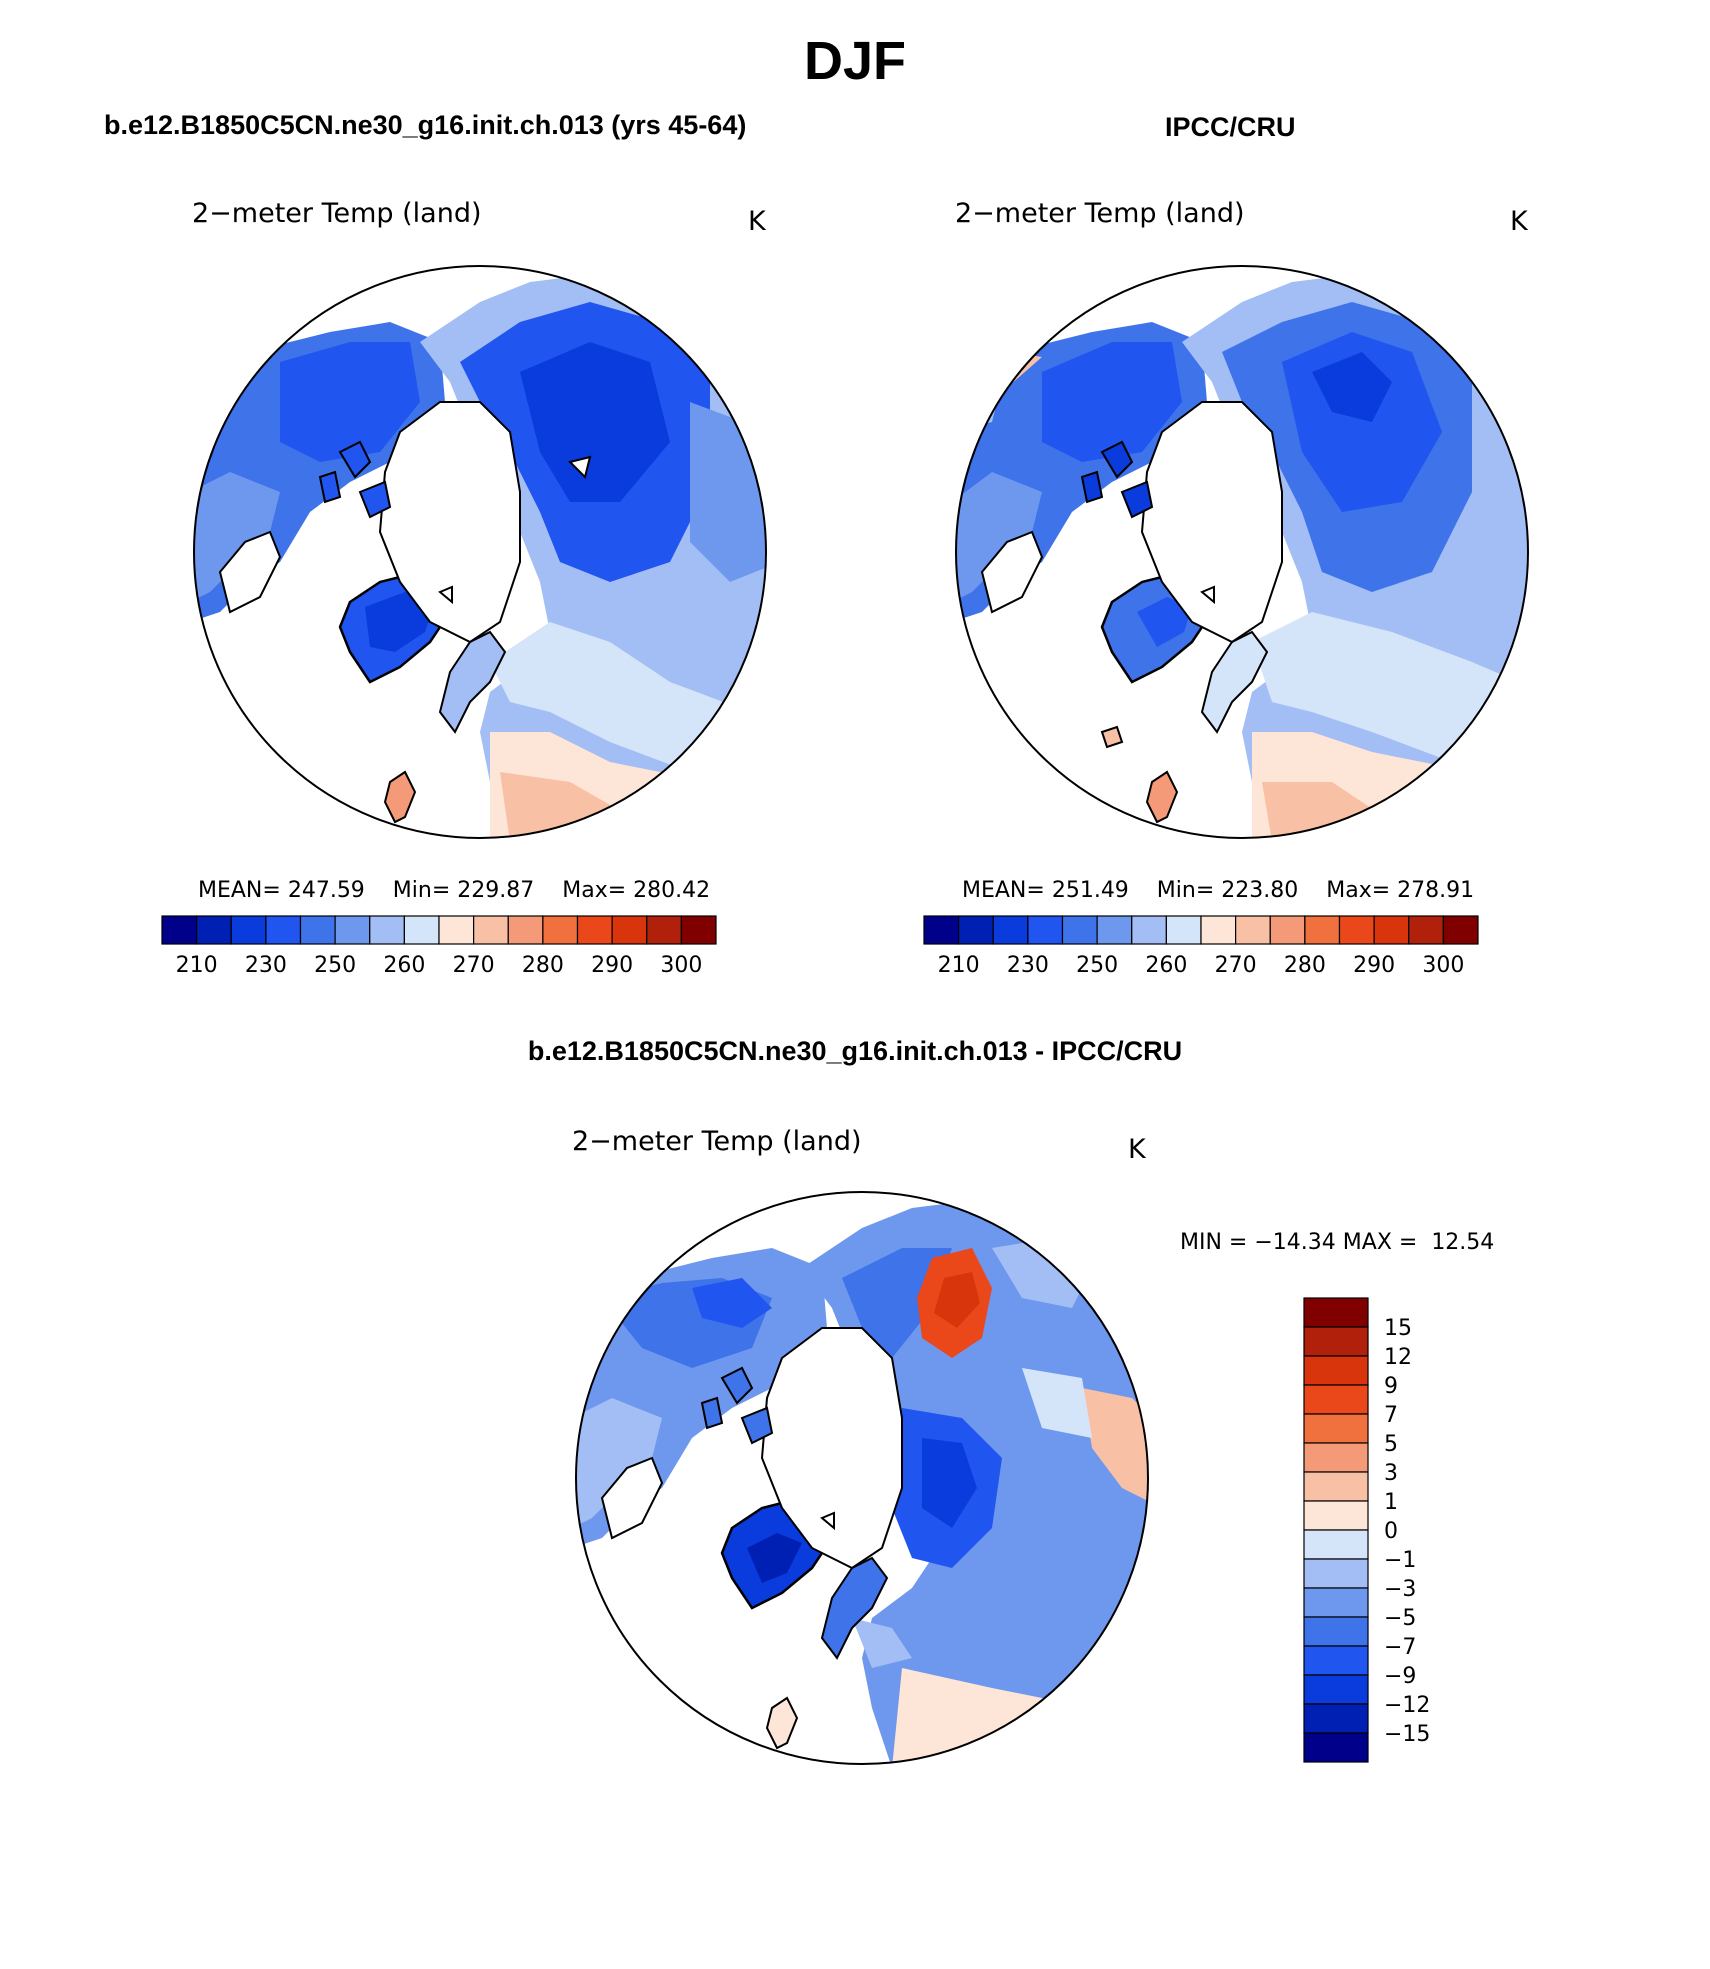 The image size is (1710, 1969). What do you see at coordinates (474, 965) in the screenshot?
I see `model-colorbar-tick-label: 270` at bounding box center [474, 965].